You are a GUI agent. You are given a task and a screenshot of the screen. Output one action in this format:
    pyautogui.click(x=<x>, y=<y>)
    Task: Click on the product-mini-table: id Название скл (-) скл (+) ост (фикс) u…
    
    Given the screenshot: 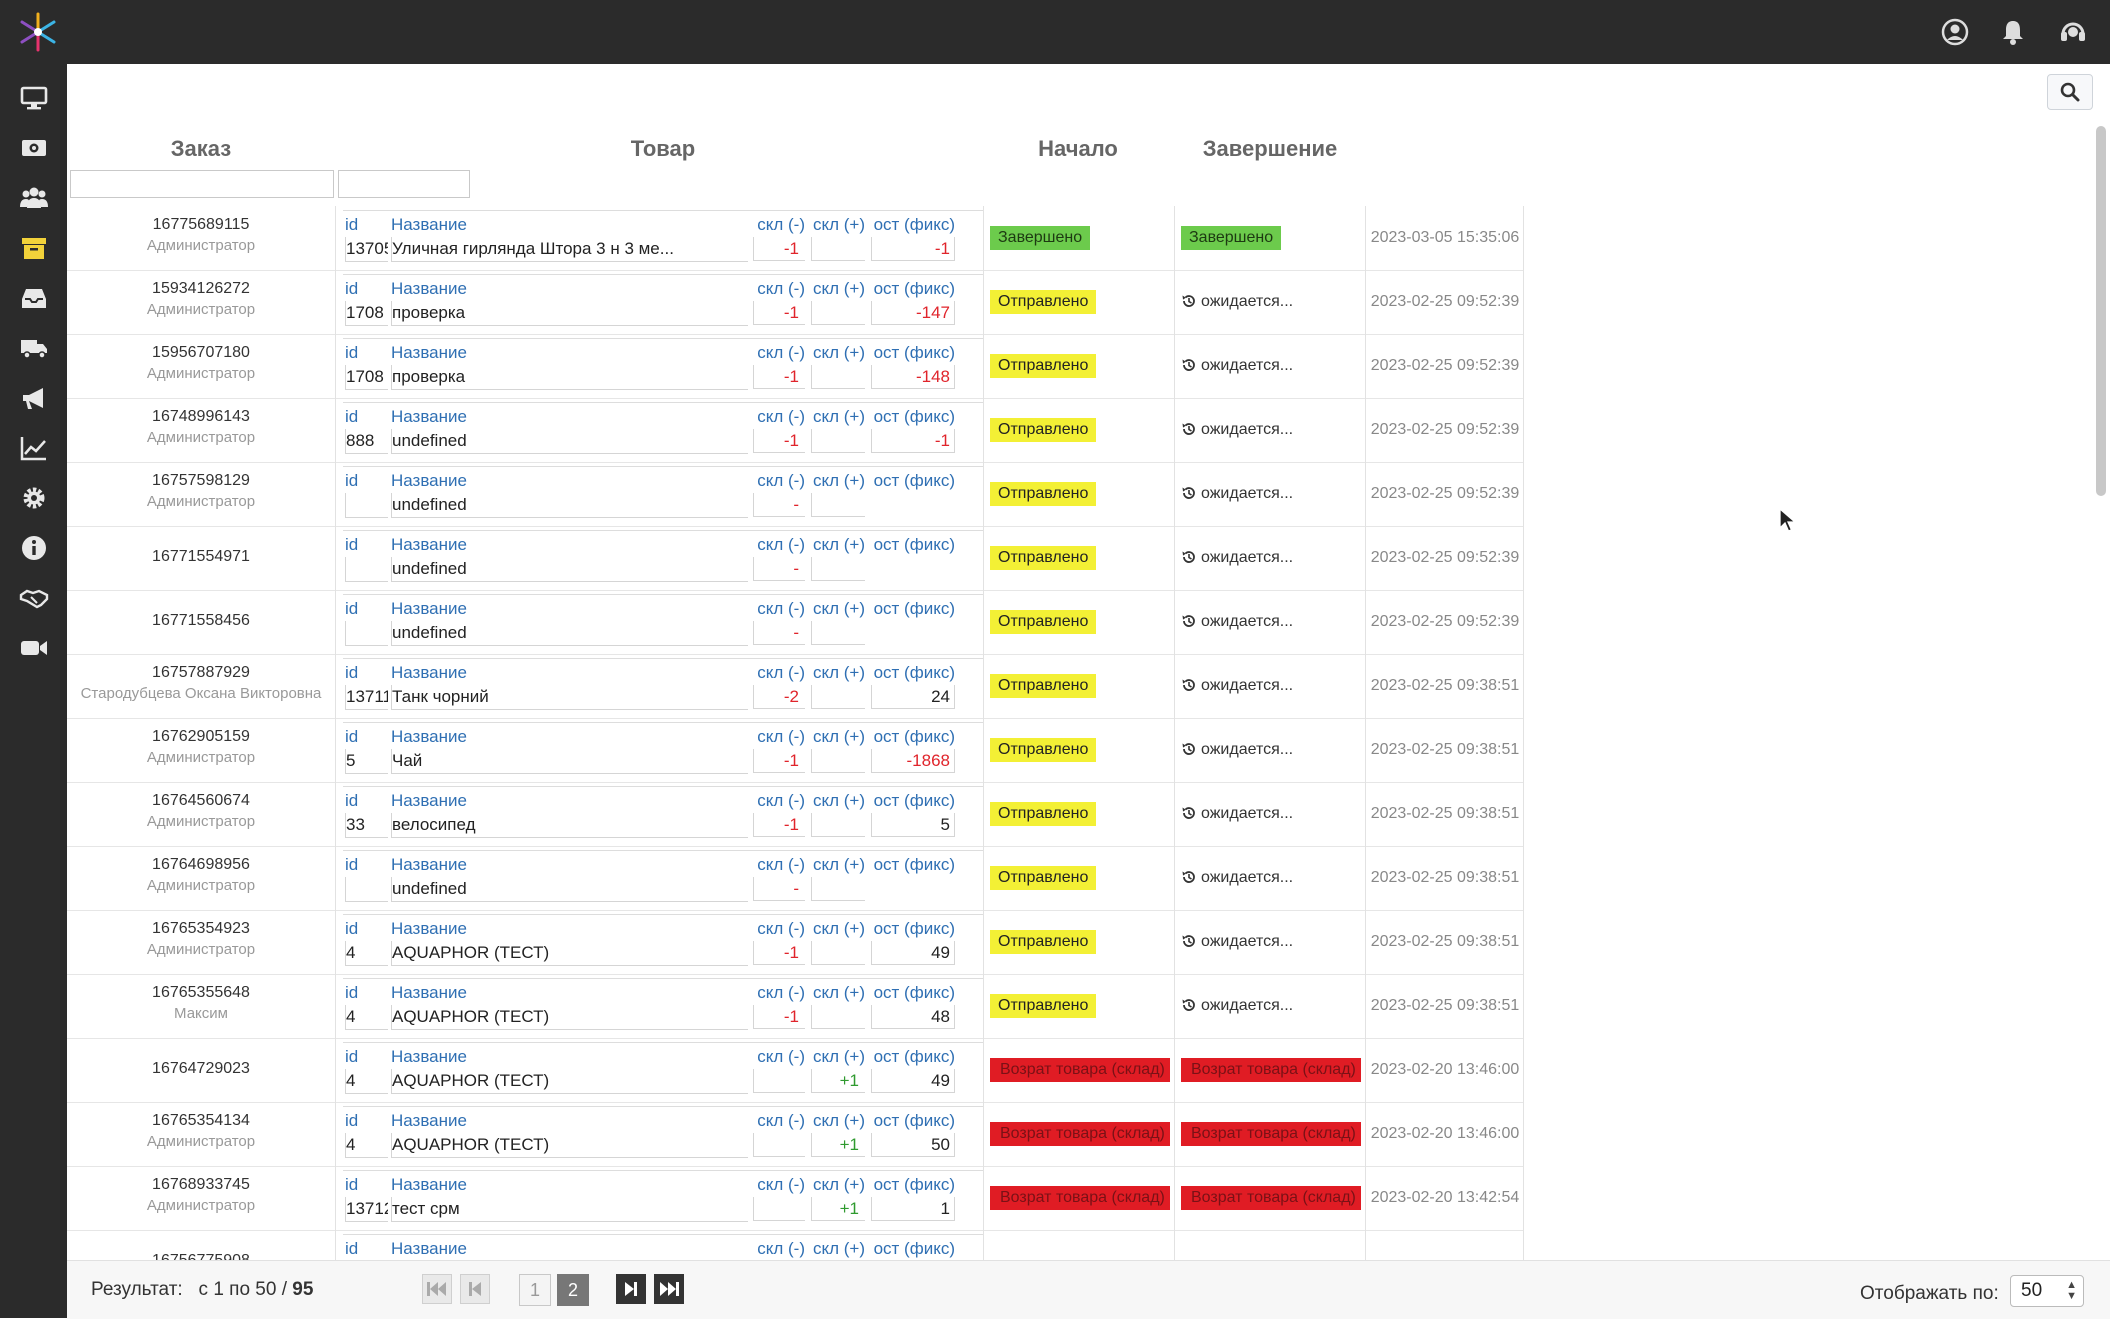 What is the action you would take?
    pyautogui.click(x=663, y=877)
    